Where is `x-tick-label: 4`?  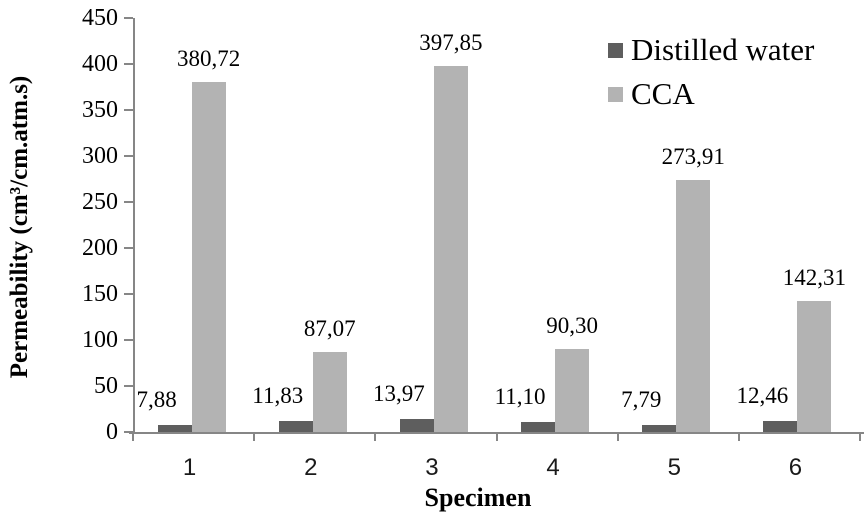
x-tick-label: 4 is located at coordinates (553, 467).